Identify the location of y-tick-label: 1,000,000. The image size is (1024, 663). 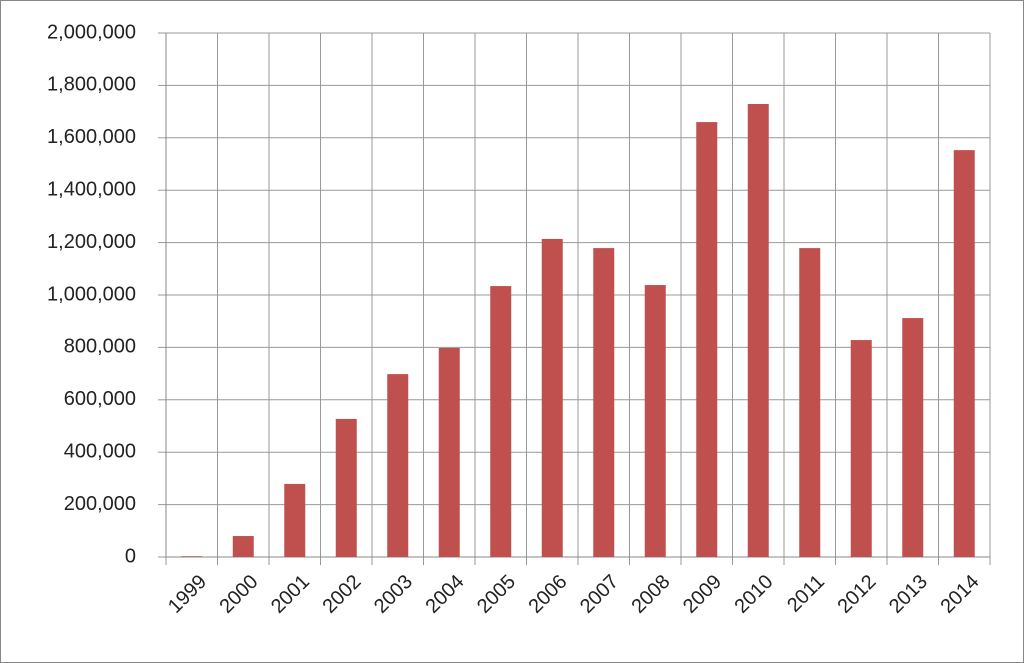
(91, 294).